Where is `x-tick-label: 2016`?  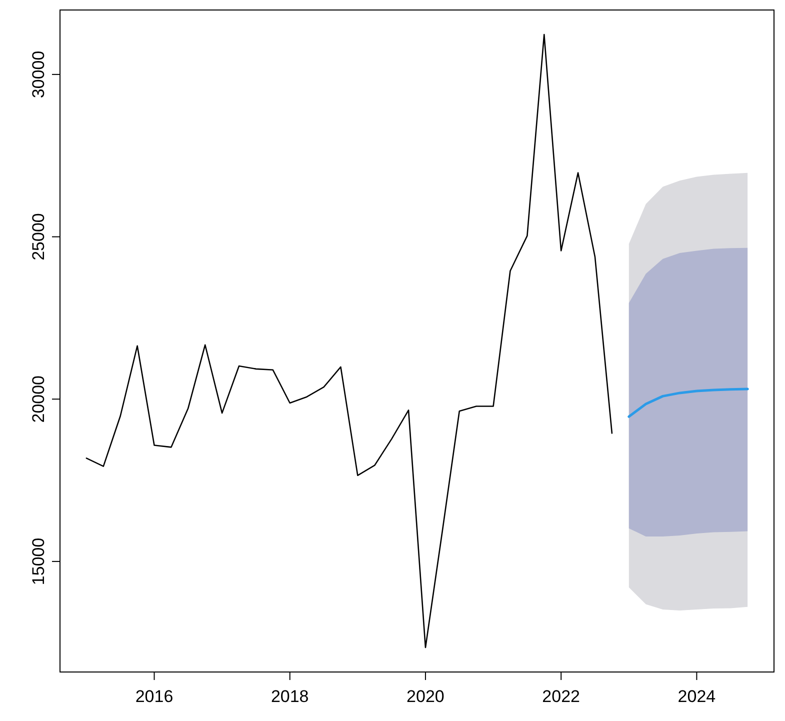 x-tick-label: 2016 is located at coordinates (154, 696).